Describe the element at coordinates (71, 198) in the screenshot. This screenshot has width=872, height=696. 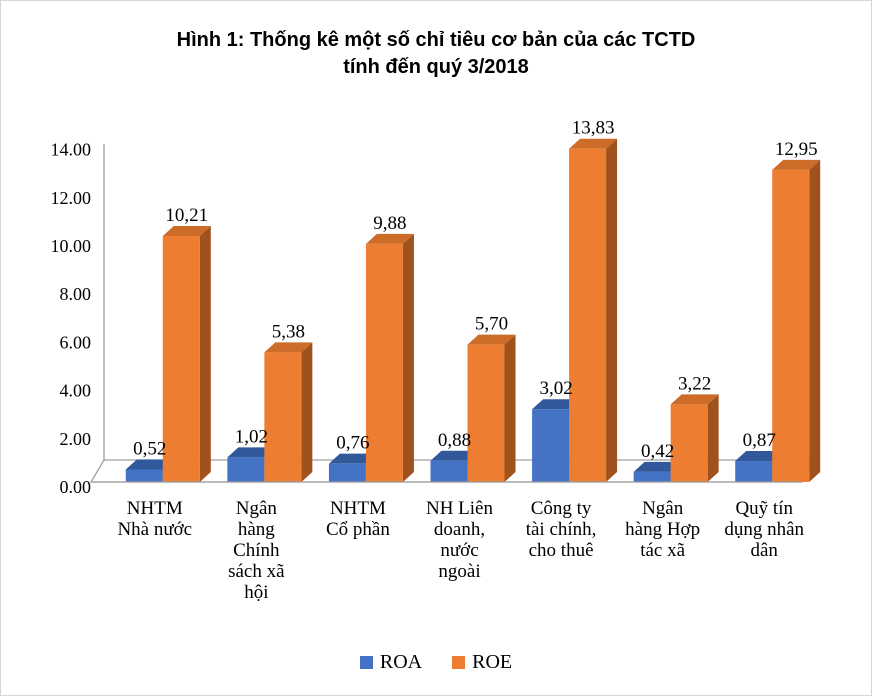
I see `y-tick-label-12.00: 12.00` at that location.